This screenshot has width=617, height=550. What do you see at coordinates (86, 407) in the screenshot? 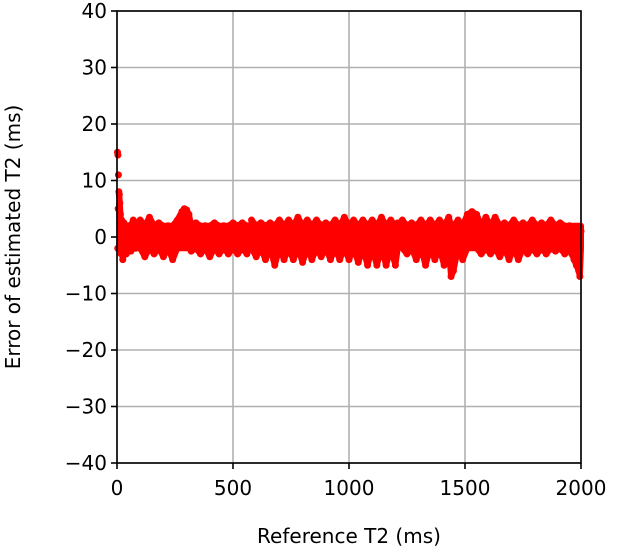
I see `y-tick-label: −30` at bounding box center [86, 407].